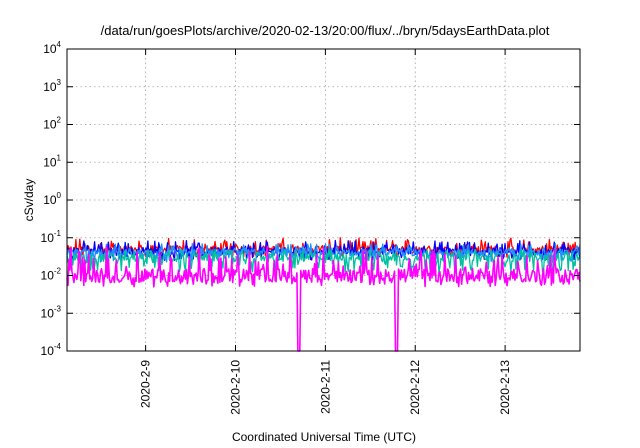  I want to click on x-tick-label: 2020-2-13, so click(505, 387).